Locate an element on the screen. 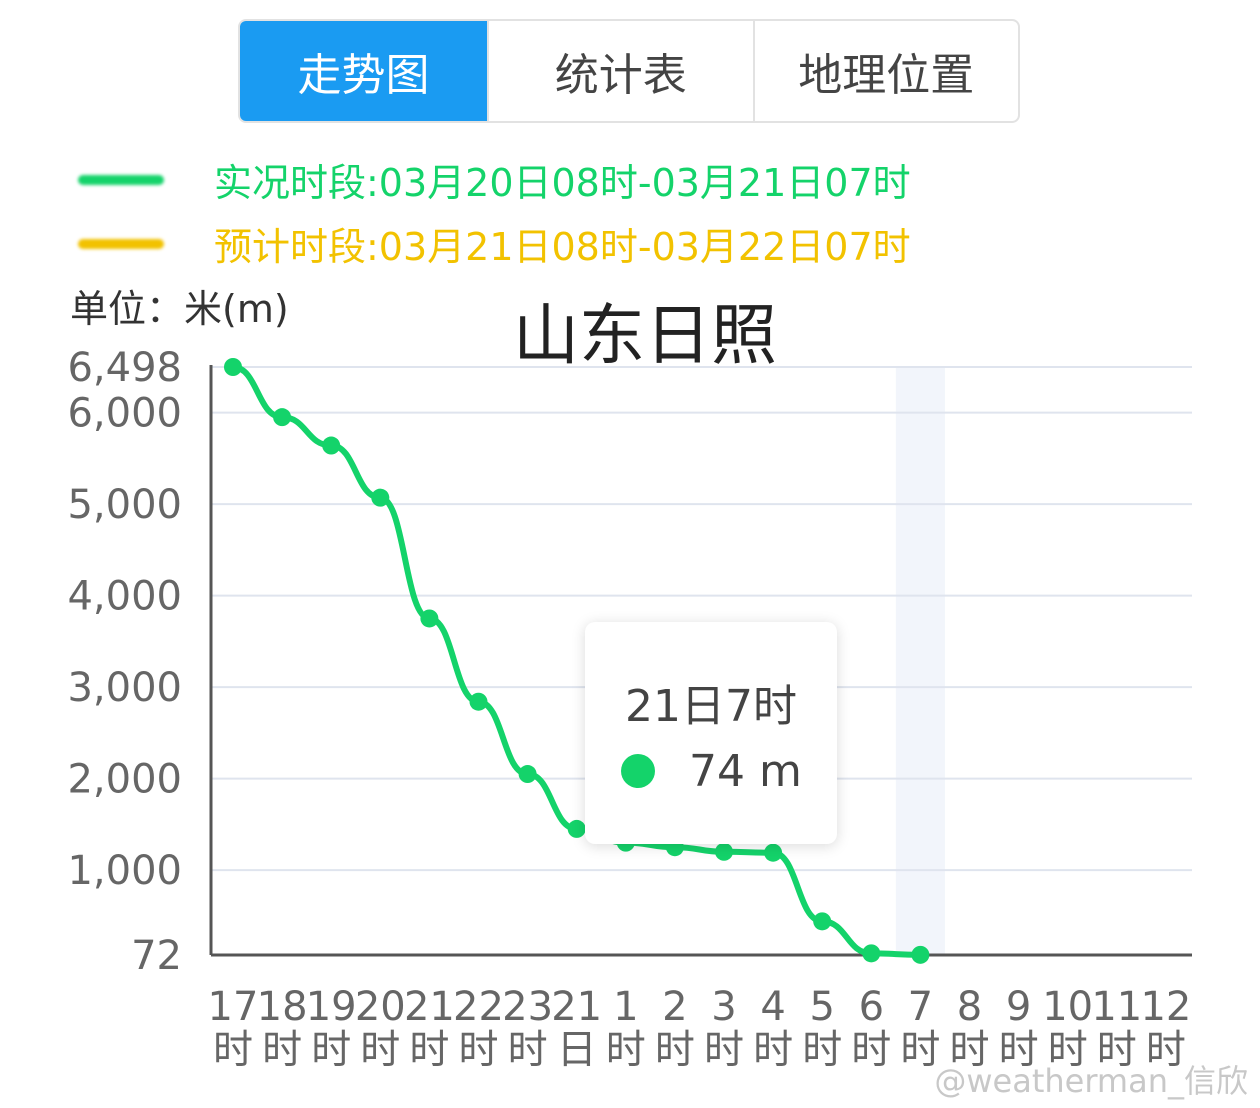  tab-bar: 走势图 统计表 地理位置 is located at coordinates (629, 71).